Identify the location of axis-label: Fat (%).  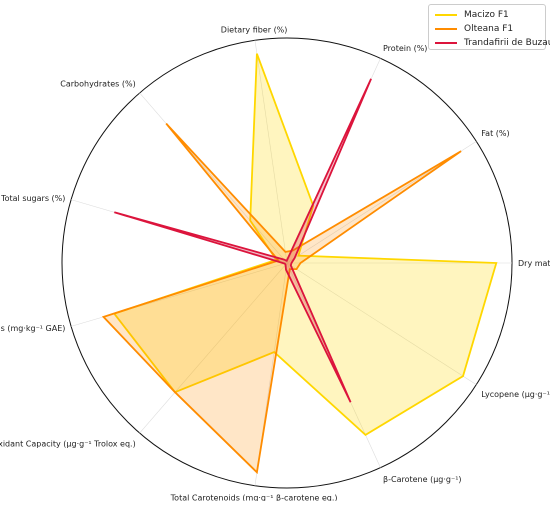
(495, 133).